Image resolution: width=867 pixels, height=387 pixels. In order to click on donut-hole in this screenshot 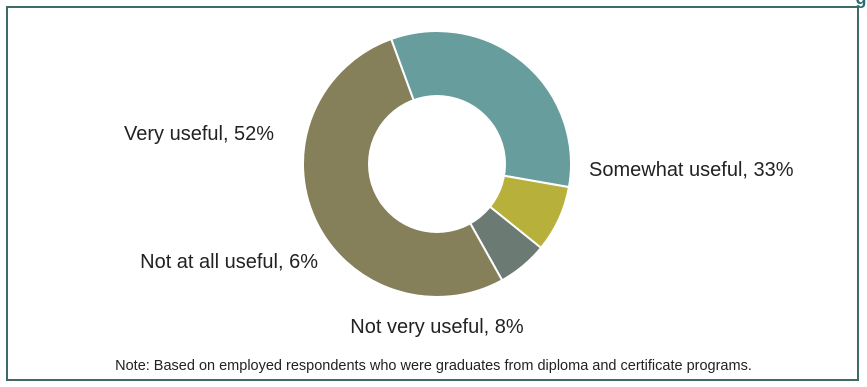, I will do `click(437, 164)`.